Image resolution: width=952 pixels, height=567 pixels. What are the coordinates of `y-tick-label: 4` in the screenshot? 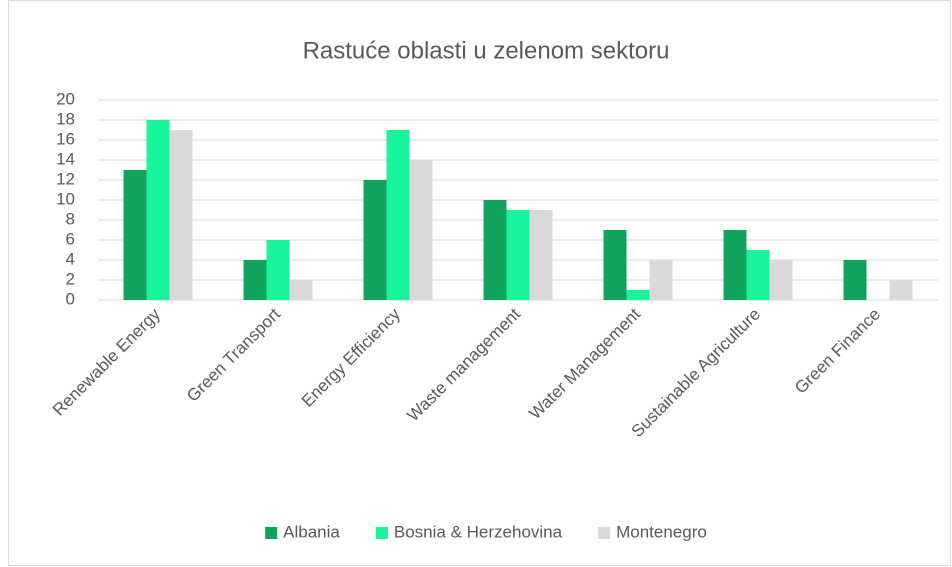 It's located at (70, 258).